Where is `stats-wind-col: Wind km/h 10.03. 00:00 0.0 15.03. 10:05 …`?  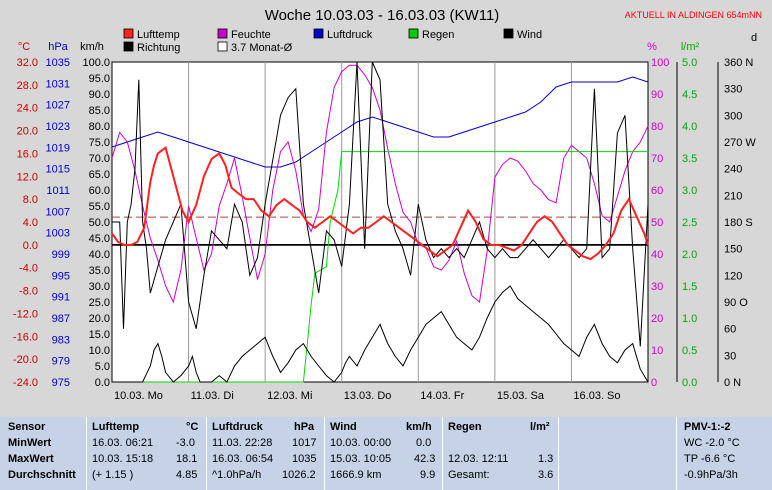
stats-wind-col: Wind km/h 10.03. 00:00 0.0 15.03. 10:05 … is located at coordinates (385, 453).